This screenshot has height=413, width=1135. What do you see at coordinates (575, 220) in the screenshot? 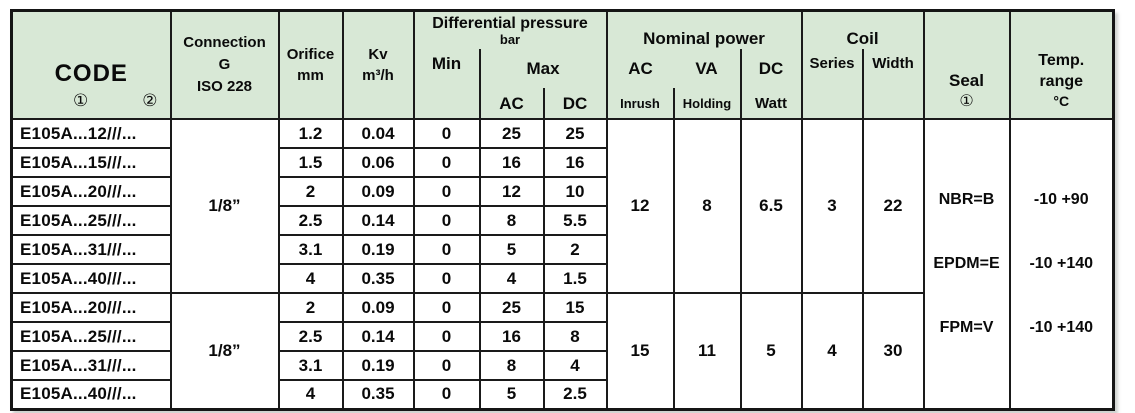
I see `max-dc-cell: 5.5` at bounding box center [575, 220].